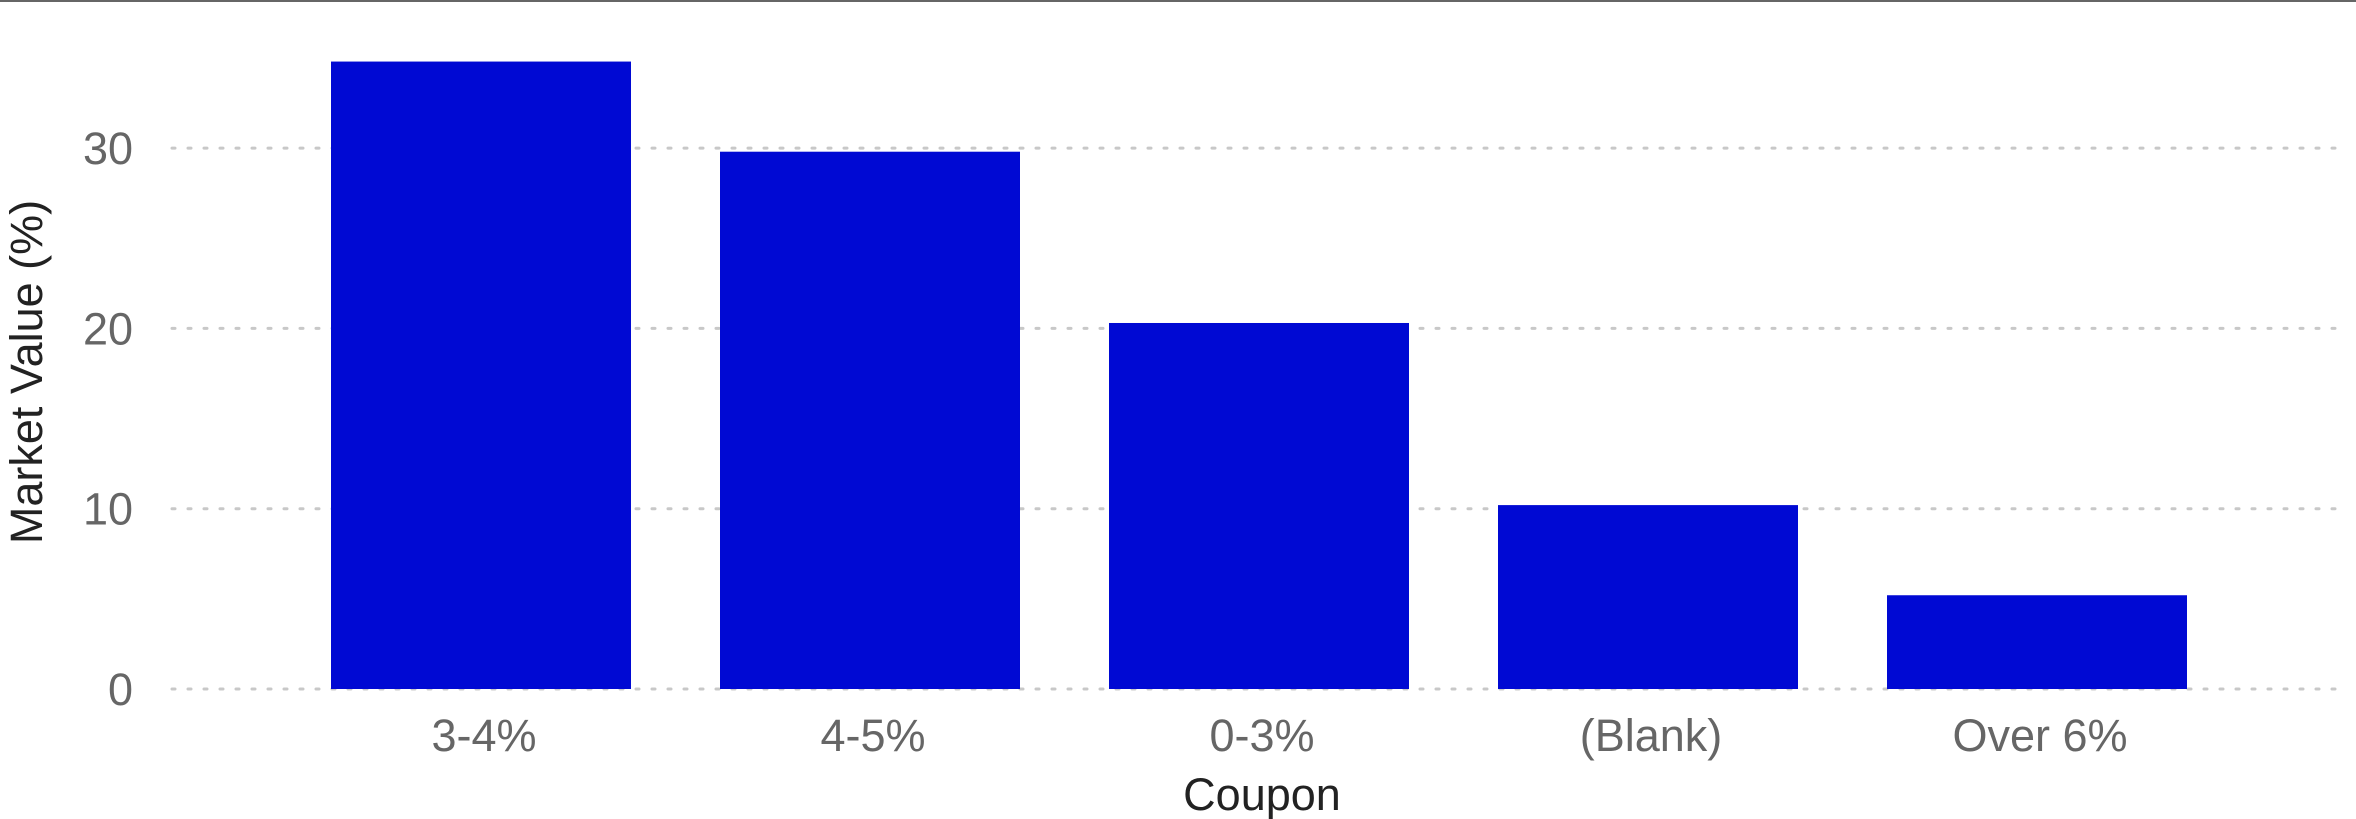 This screenshot has height=819, width=2356. Describe the element at coordinates (872, 735) in the screenshot. I see `x-tick-label: 4-5%` at that location.